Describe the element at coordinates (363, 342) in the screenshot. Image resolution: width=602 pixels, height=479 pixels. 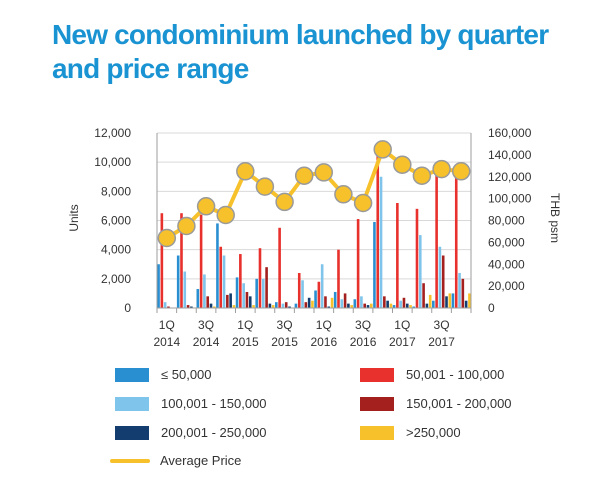
I see `x-tick-year: 2016` at that location.